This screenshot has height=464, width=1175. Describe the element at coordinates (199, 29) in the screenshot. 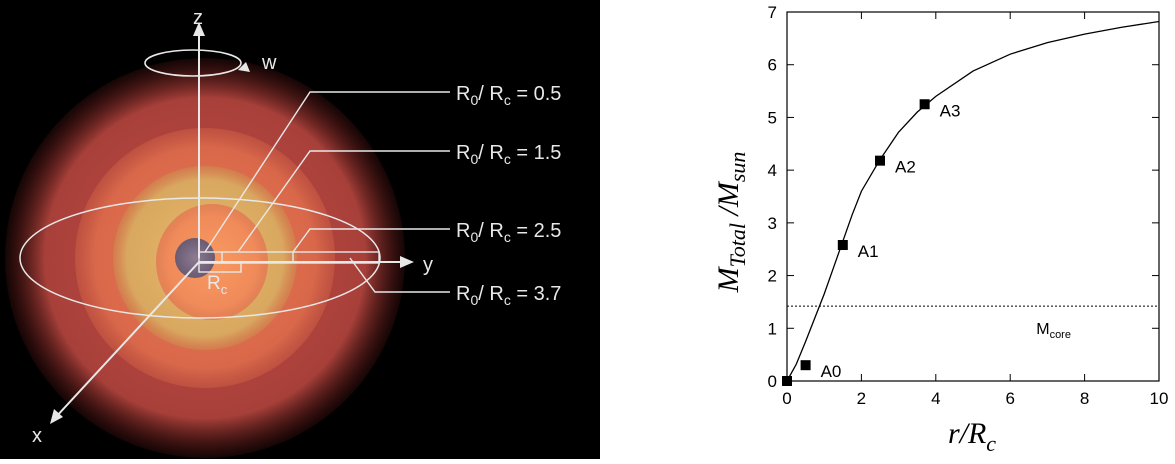

I see `z-axis-arrow-icon` at that location.